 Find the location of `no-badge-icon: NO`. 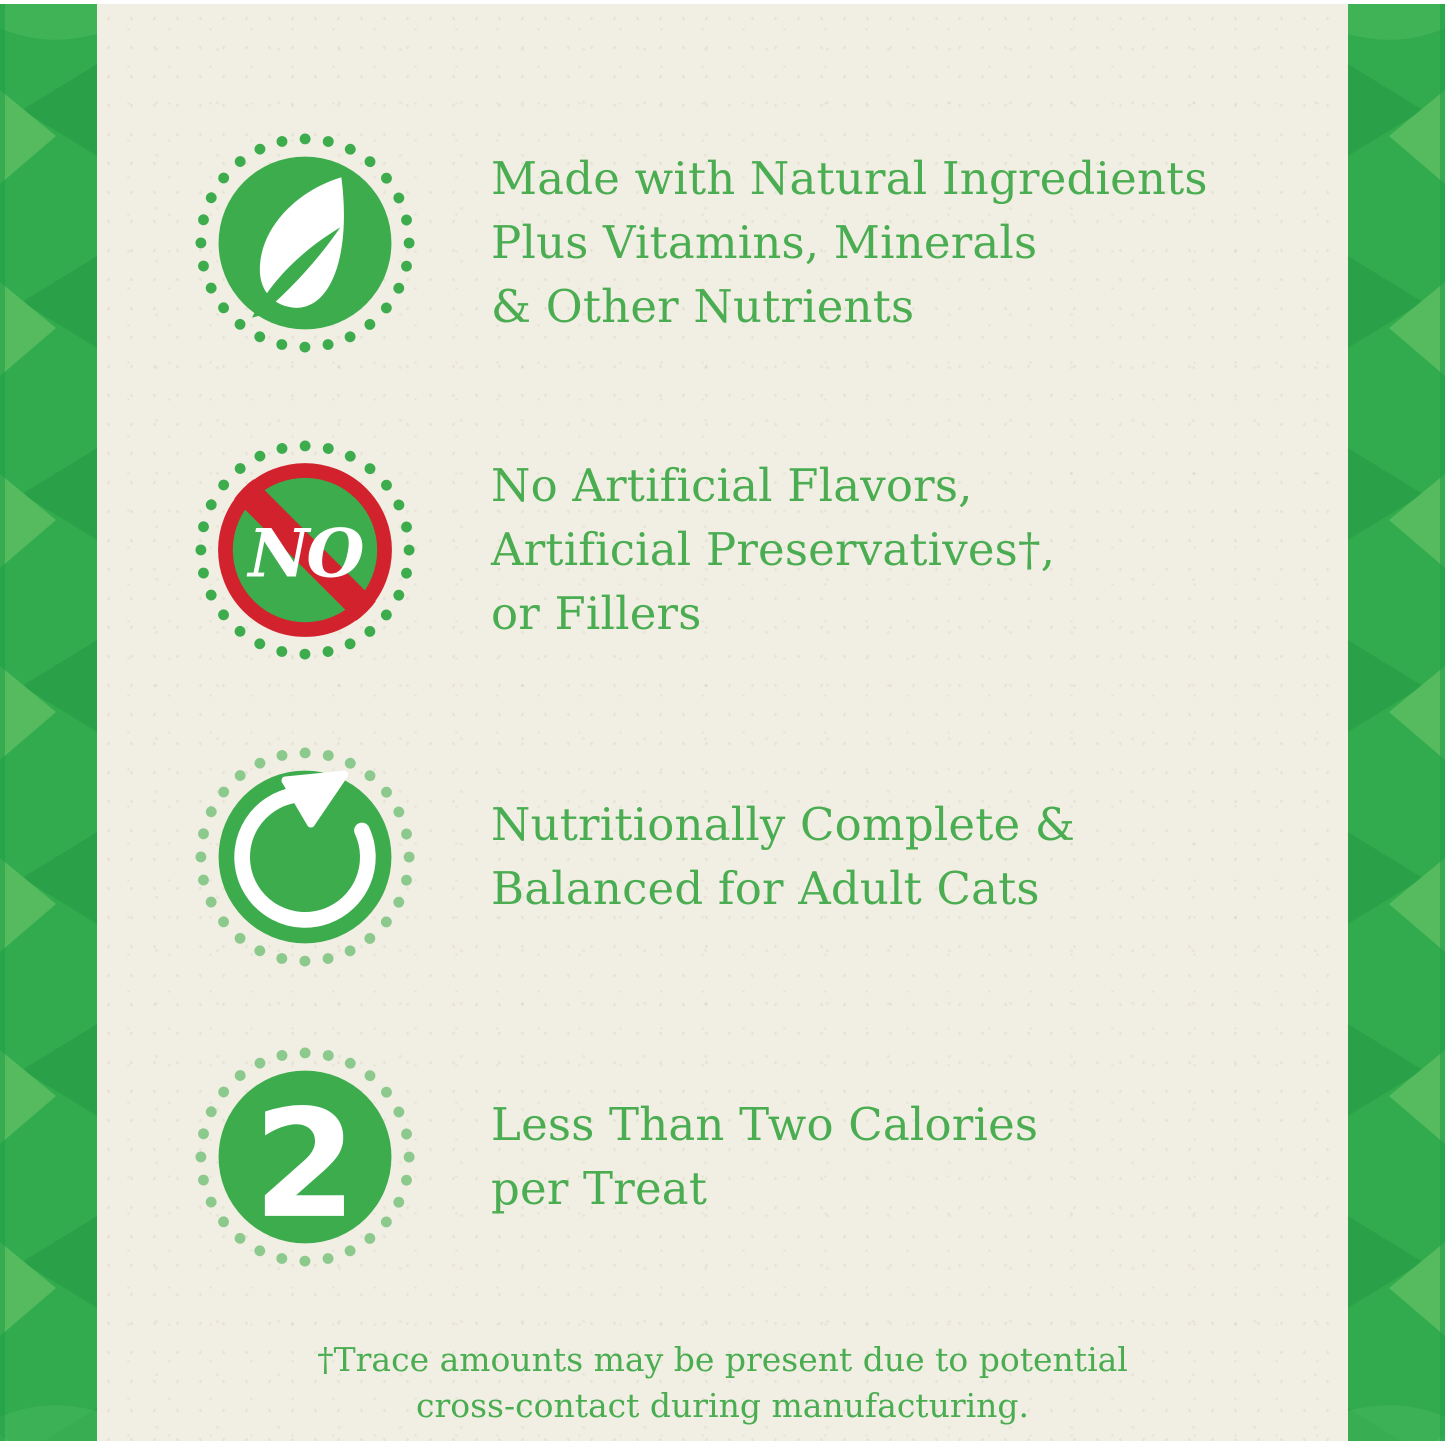

no-badge-icon: NO is located at coordinates (305, 550).